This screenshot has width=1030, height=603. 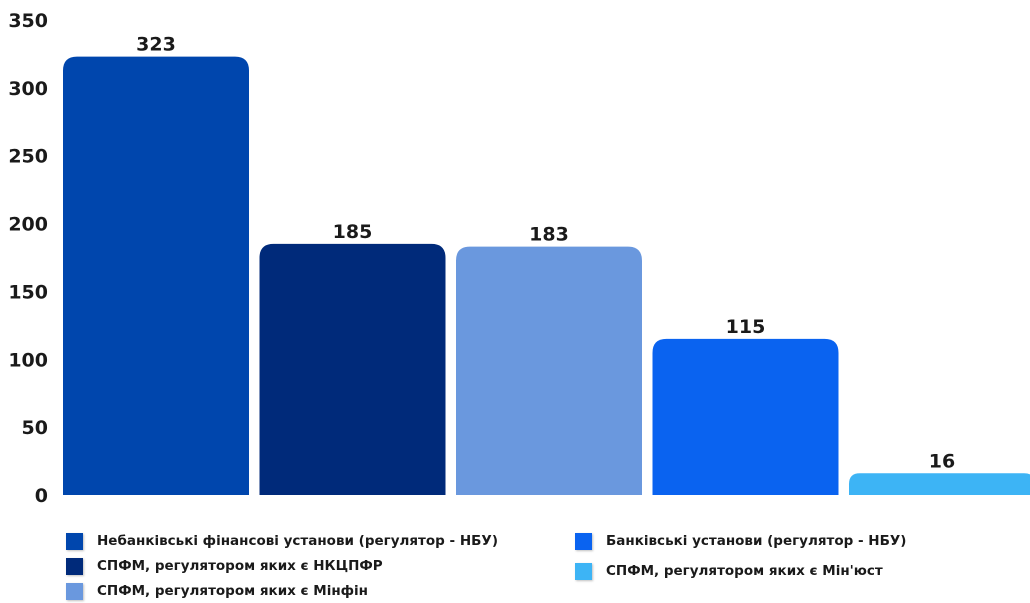 What do you see at coordinates (28, 292) in the screenshot?
I see `y-tick-label: 150` at bounding box center [28, 292].